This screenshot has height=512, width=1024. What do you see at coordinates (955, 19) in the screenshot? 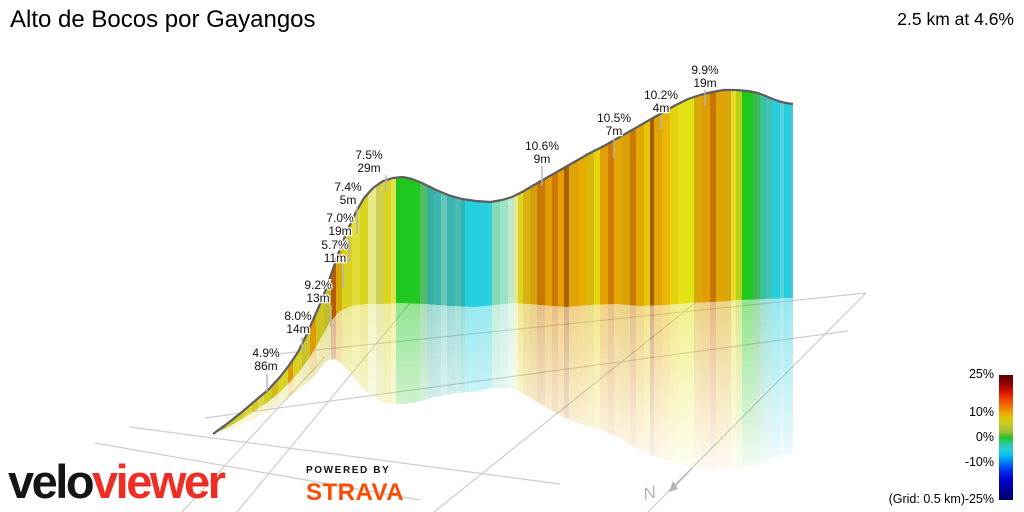
I see `route-summary: 2.5 km at 4.6%` at bounding box center [955, 19].